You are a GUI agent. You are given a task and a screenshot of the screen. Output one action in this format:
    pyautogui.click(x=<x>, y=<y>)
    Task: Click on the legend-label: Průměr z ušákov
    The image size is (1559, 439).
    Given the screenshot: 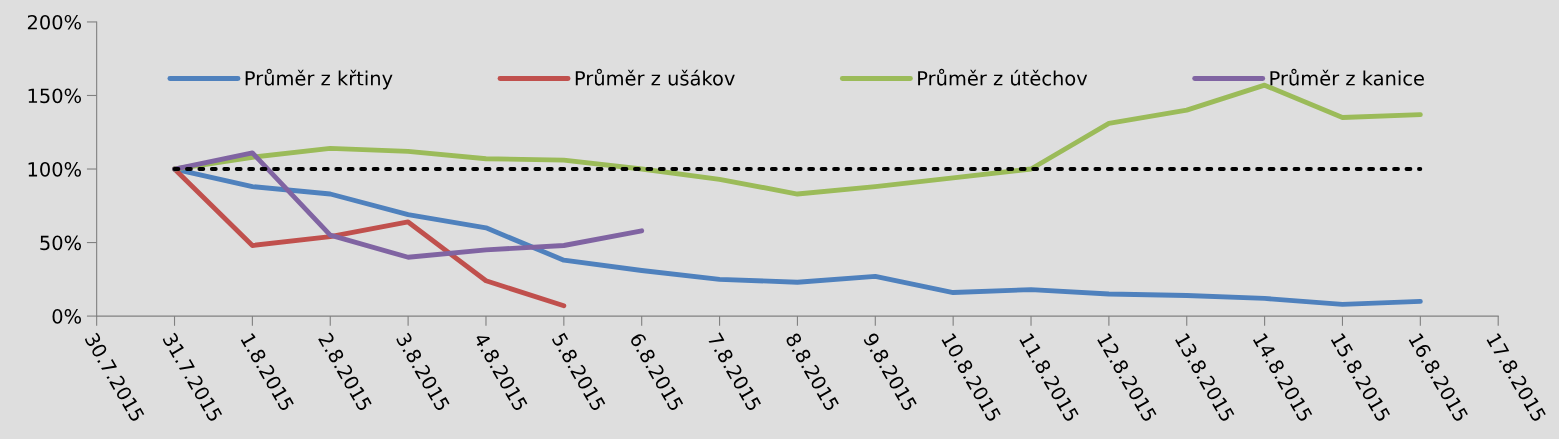 What is the action you would take?
    pyautogui.click(x=655, y=77)
    